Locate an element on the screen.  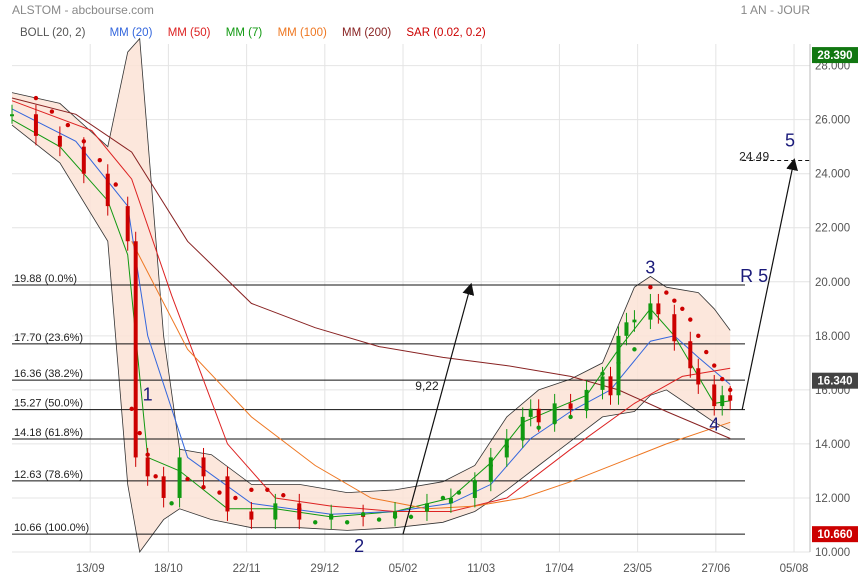
wave-annotation: 4 is located at coordinates (714, 424).